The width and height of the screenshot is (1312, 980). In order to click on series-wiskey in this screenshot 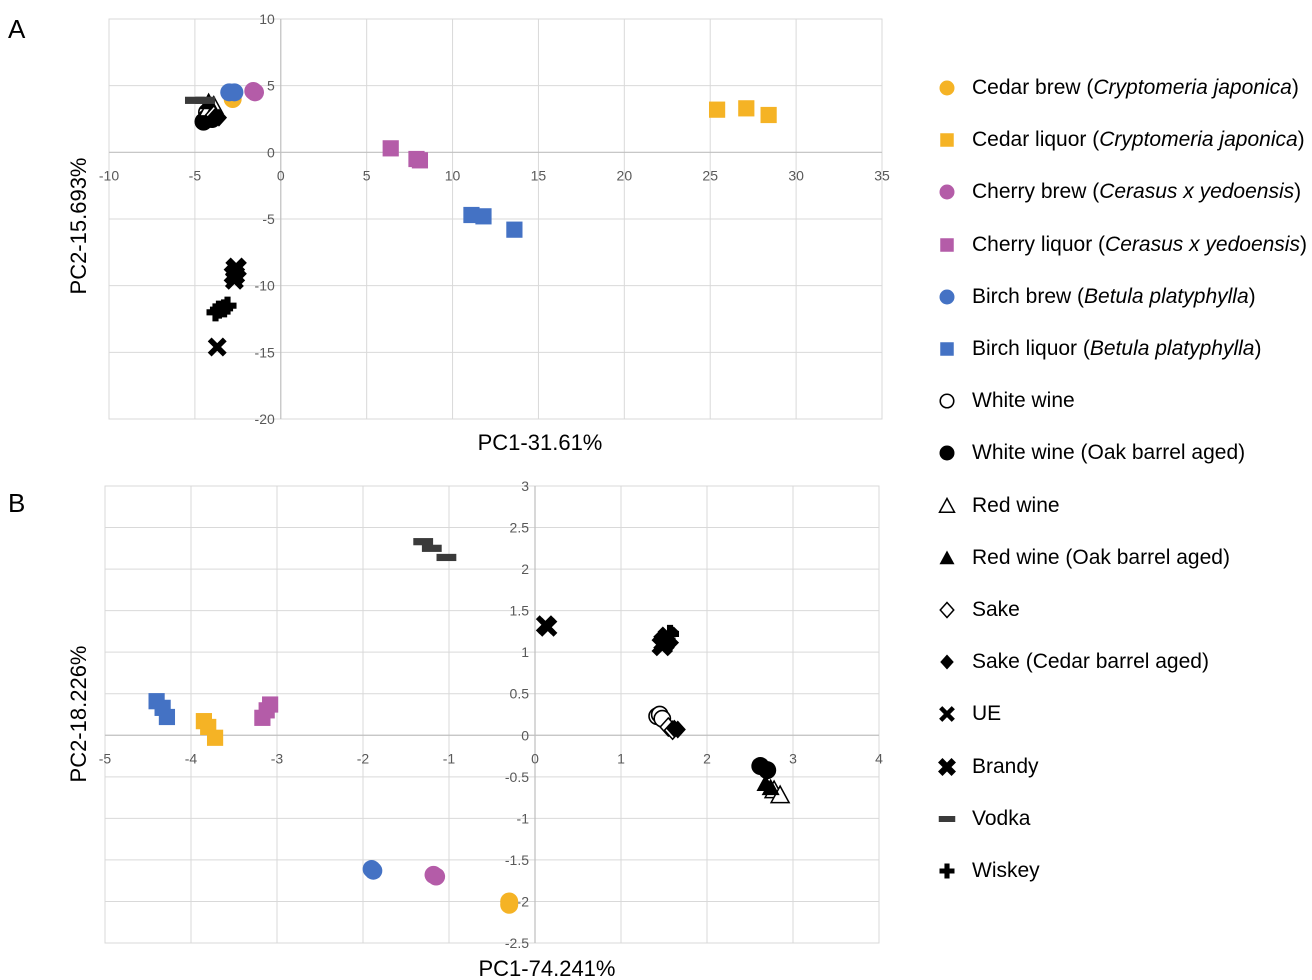, I will do `click(668, 637)`.